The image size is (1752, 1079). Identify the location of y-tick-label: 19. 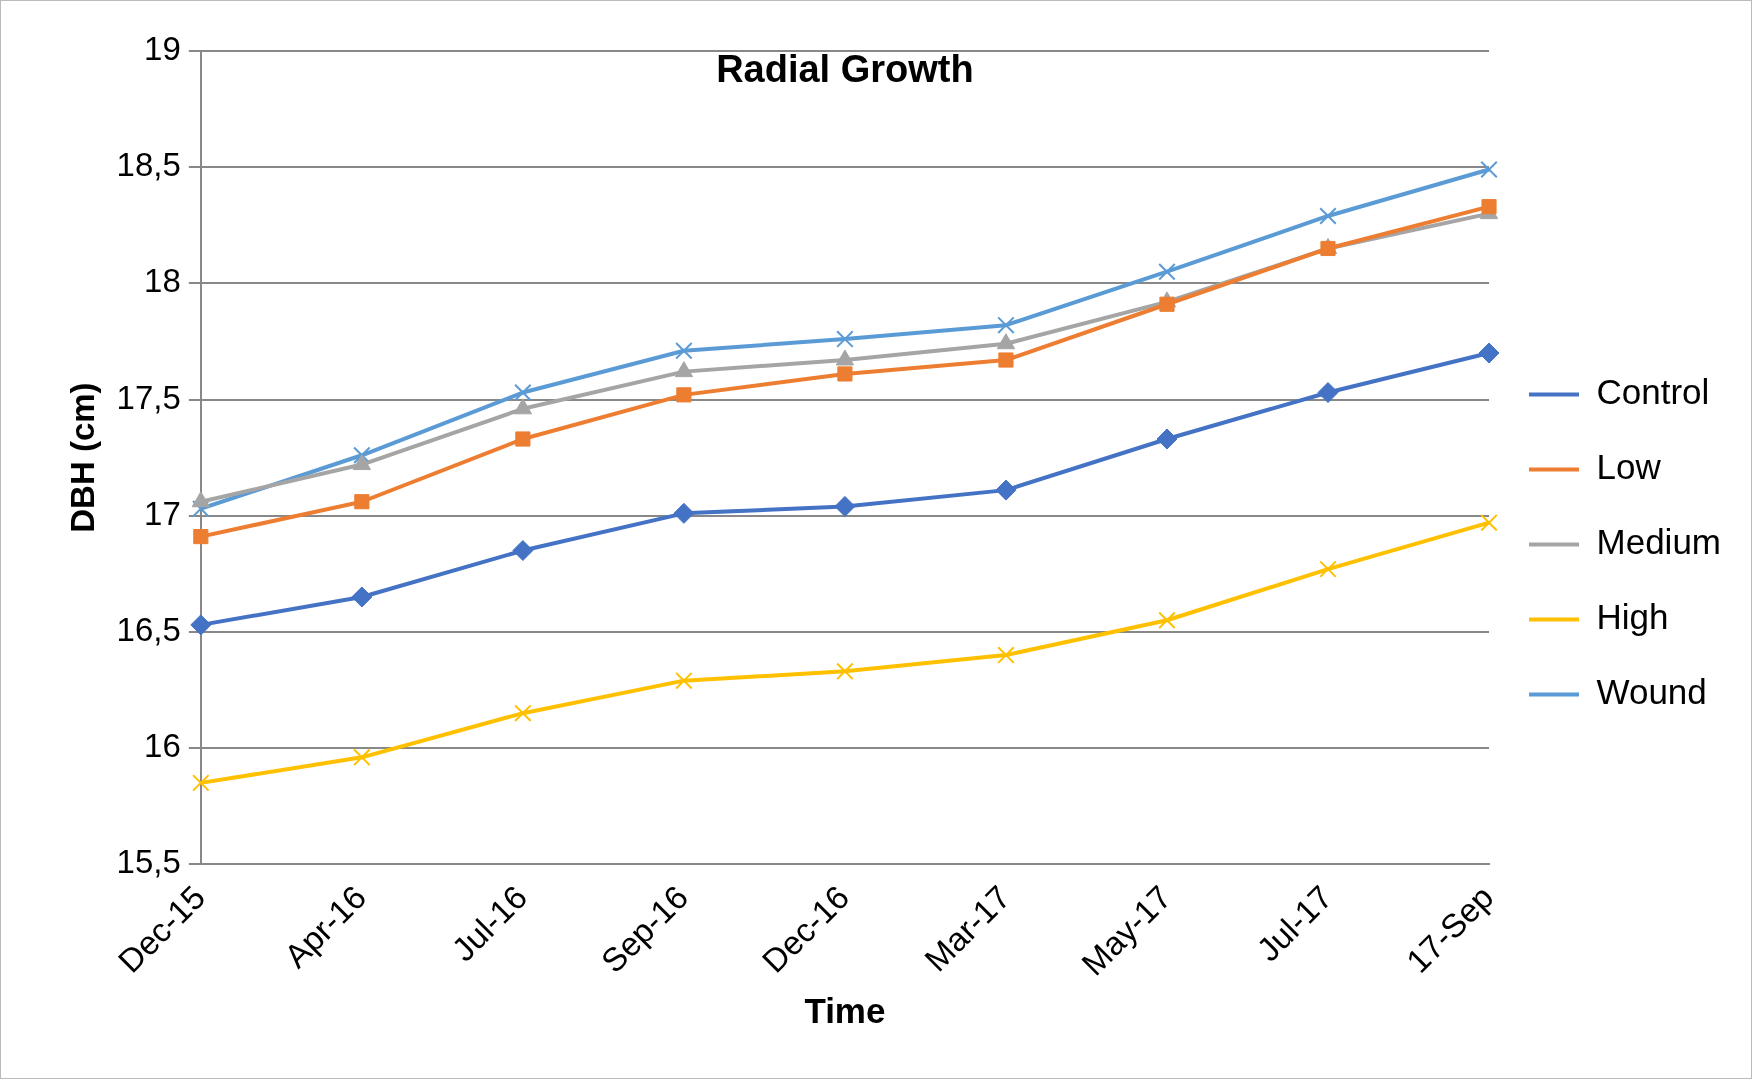
(162, 49).